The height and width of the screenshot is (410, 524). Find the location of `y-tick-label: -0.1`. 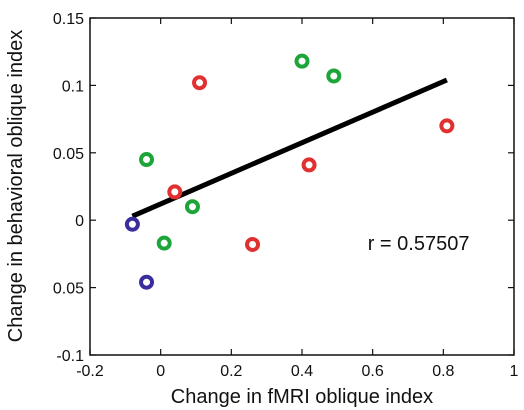

y-tick-label: -0.1 is located at coordinates (70, 356).